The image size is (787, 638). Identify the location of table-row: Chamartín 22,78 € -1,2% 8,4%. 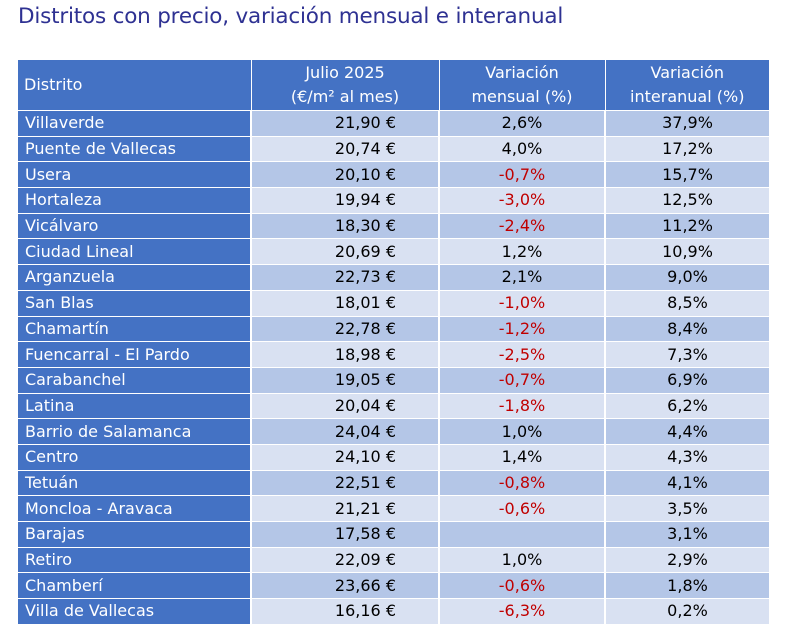
(393, 328).